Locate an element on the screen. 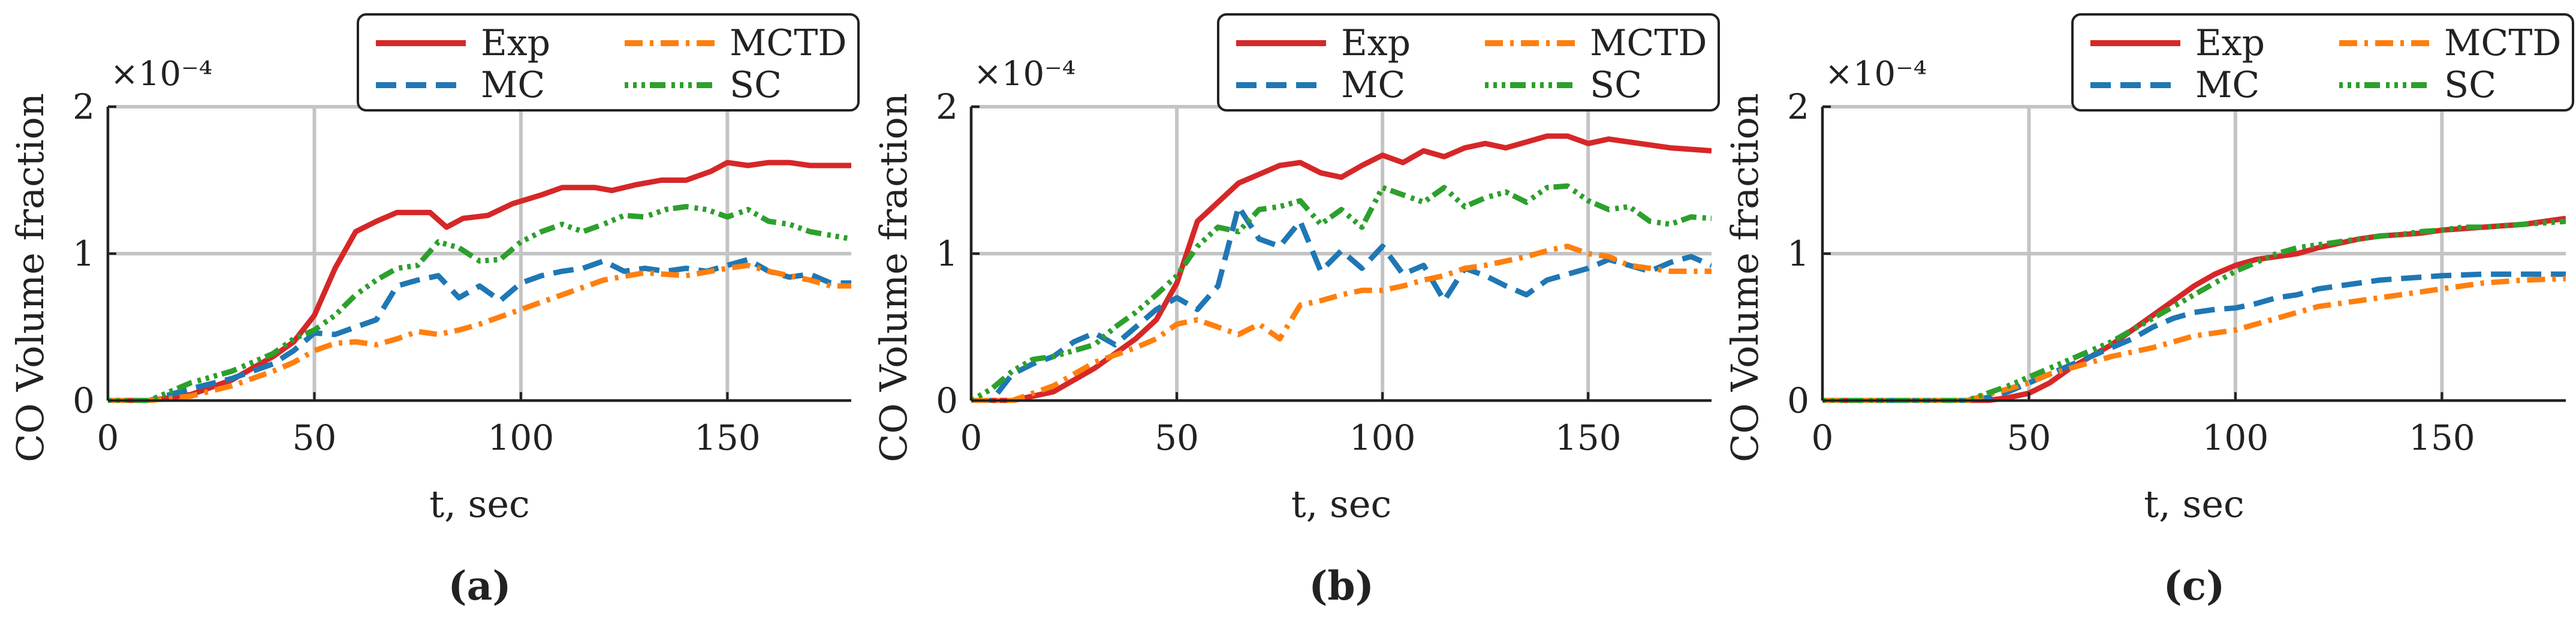  panel-label: (c) is located at coordinates (2194, 585).